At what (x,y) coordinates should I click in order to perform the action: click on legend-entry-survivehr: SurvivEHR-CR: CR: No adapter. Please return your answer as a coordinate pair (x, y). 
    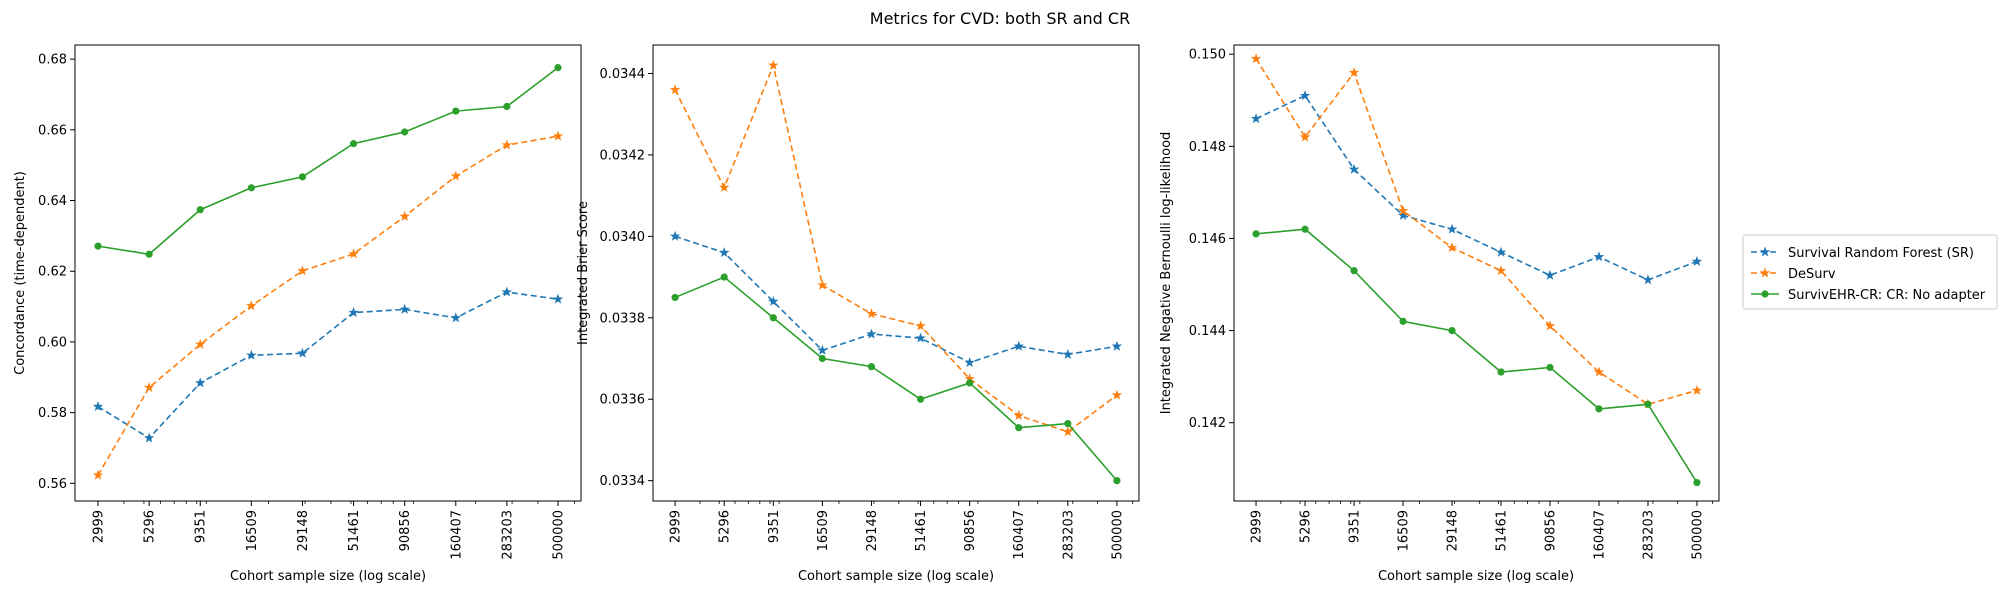
    Looking at the image, I should click on (1868, 295).